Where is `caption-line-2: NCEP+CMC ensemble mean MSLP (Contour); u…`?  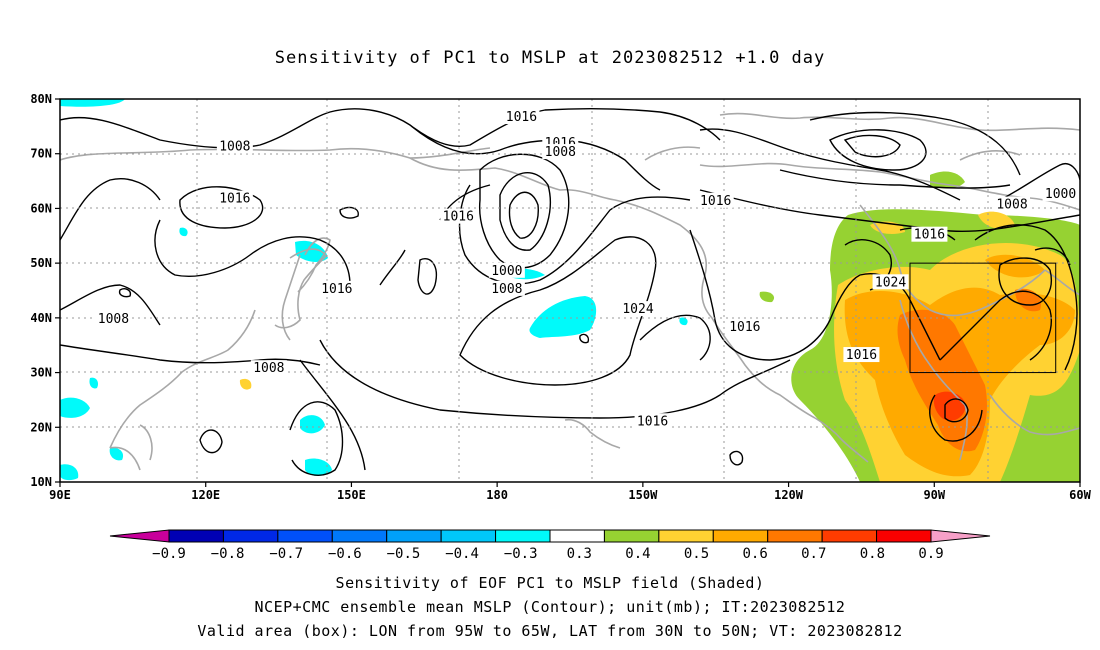
caption-line-2: NCEP+CMC ensemble mean MSLP (Contour); u… is located at coordinates (550, 607).